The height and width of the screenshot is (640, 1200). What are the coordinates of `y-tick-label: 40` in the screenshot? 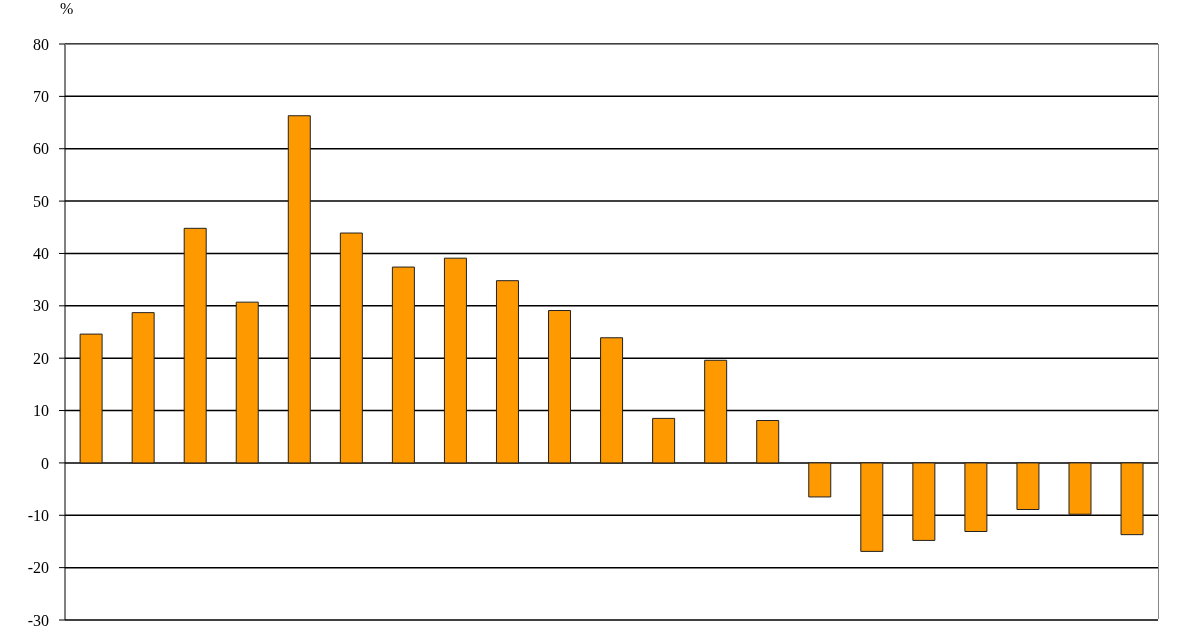 It's located at (41, 254).